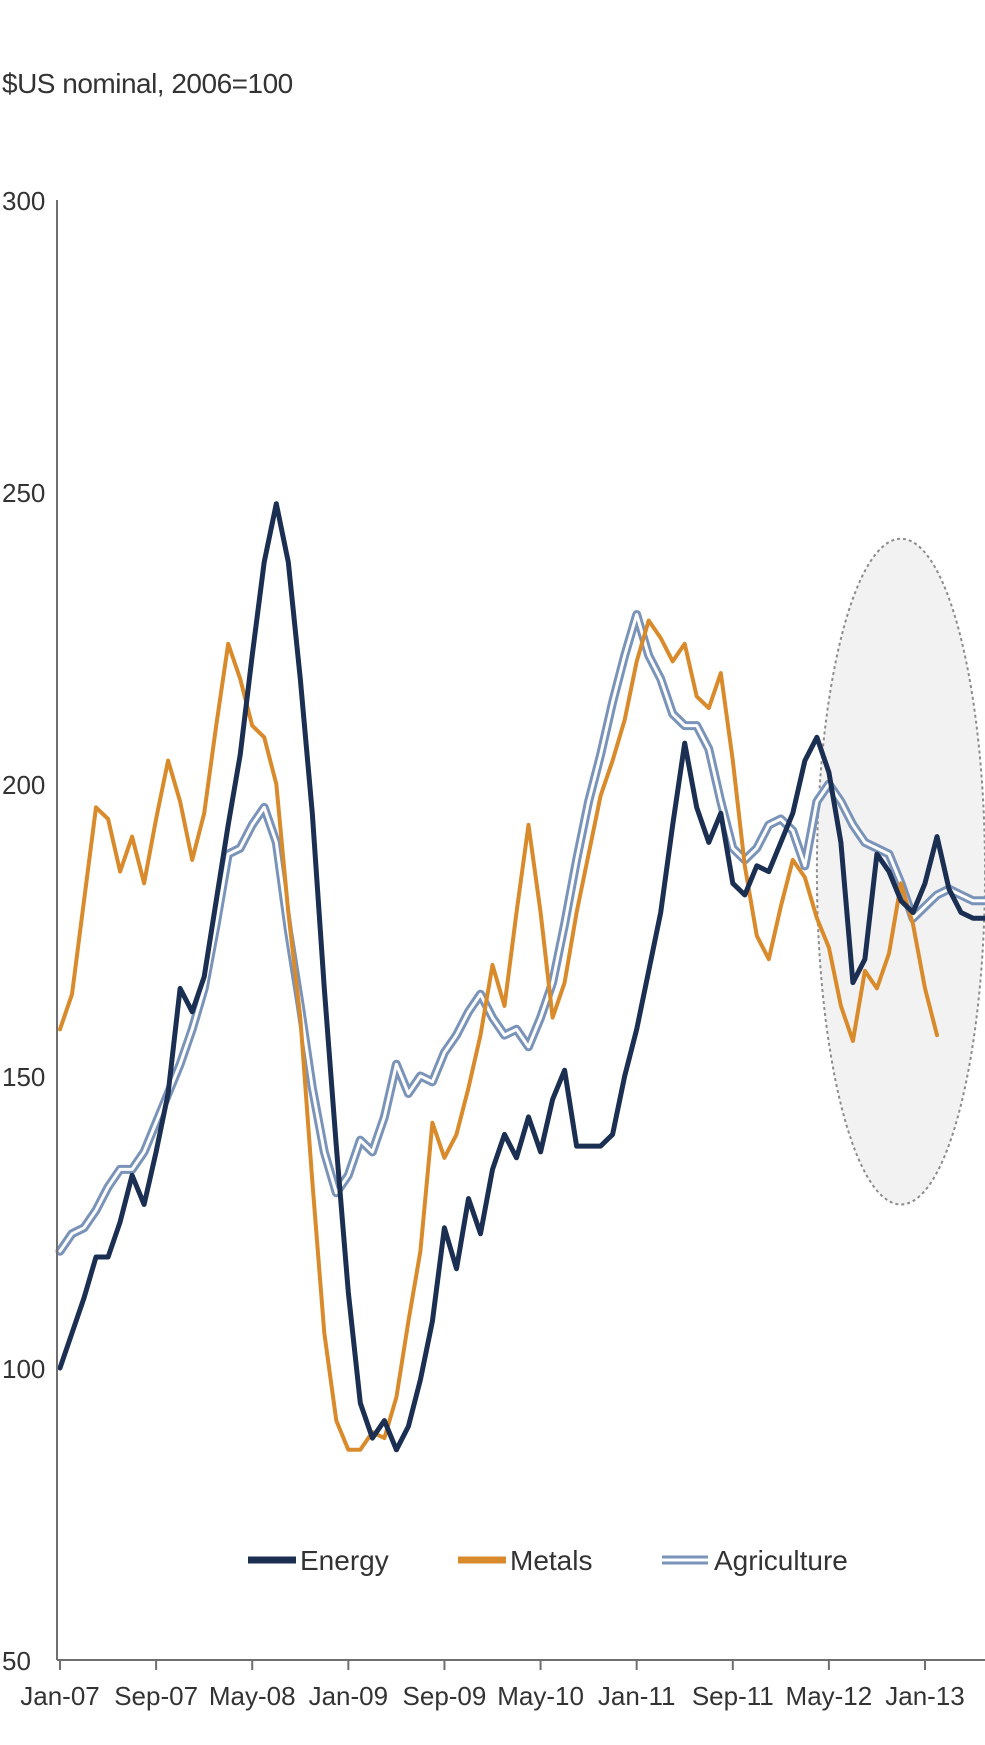  What do you see at coordinates (16, 1661) in the screenshot?
I see `y-tick-label: 50` at bounding box center [16, 1661].